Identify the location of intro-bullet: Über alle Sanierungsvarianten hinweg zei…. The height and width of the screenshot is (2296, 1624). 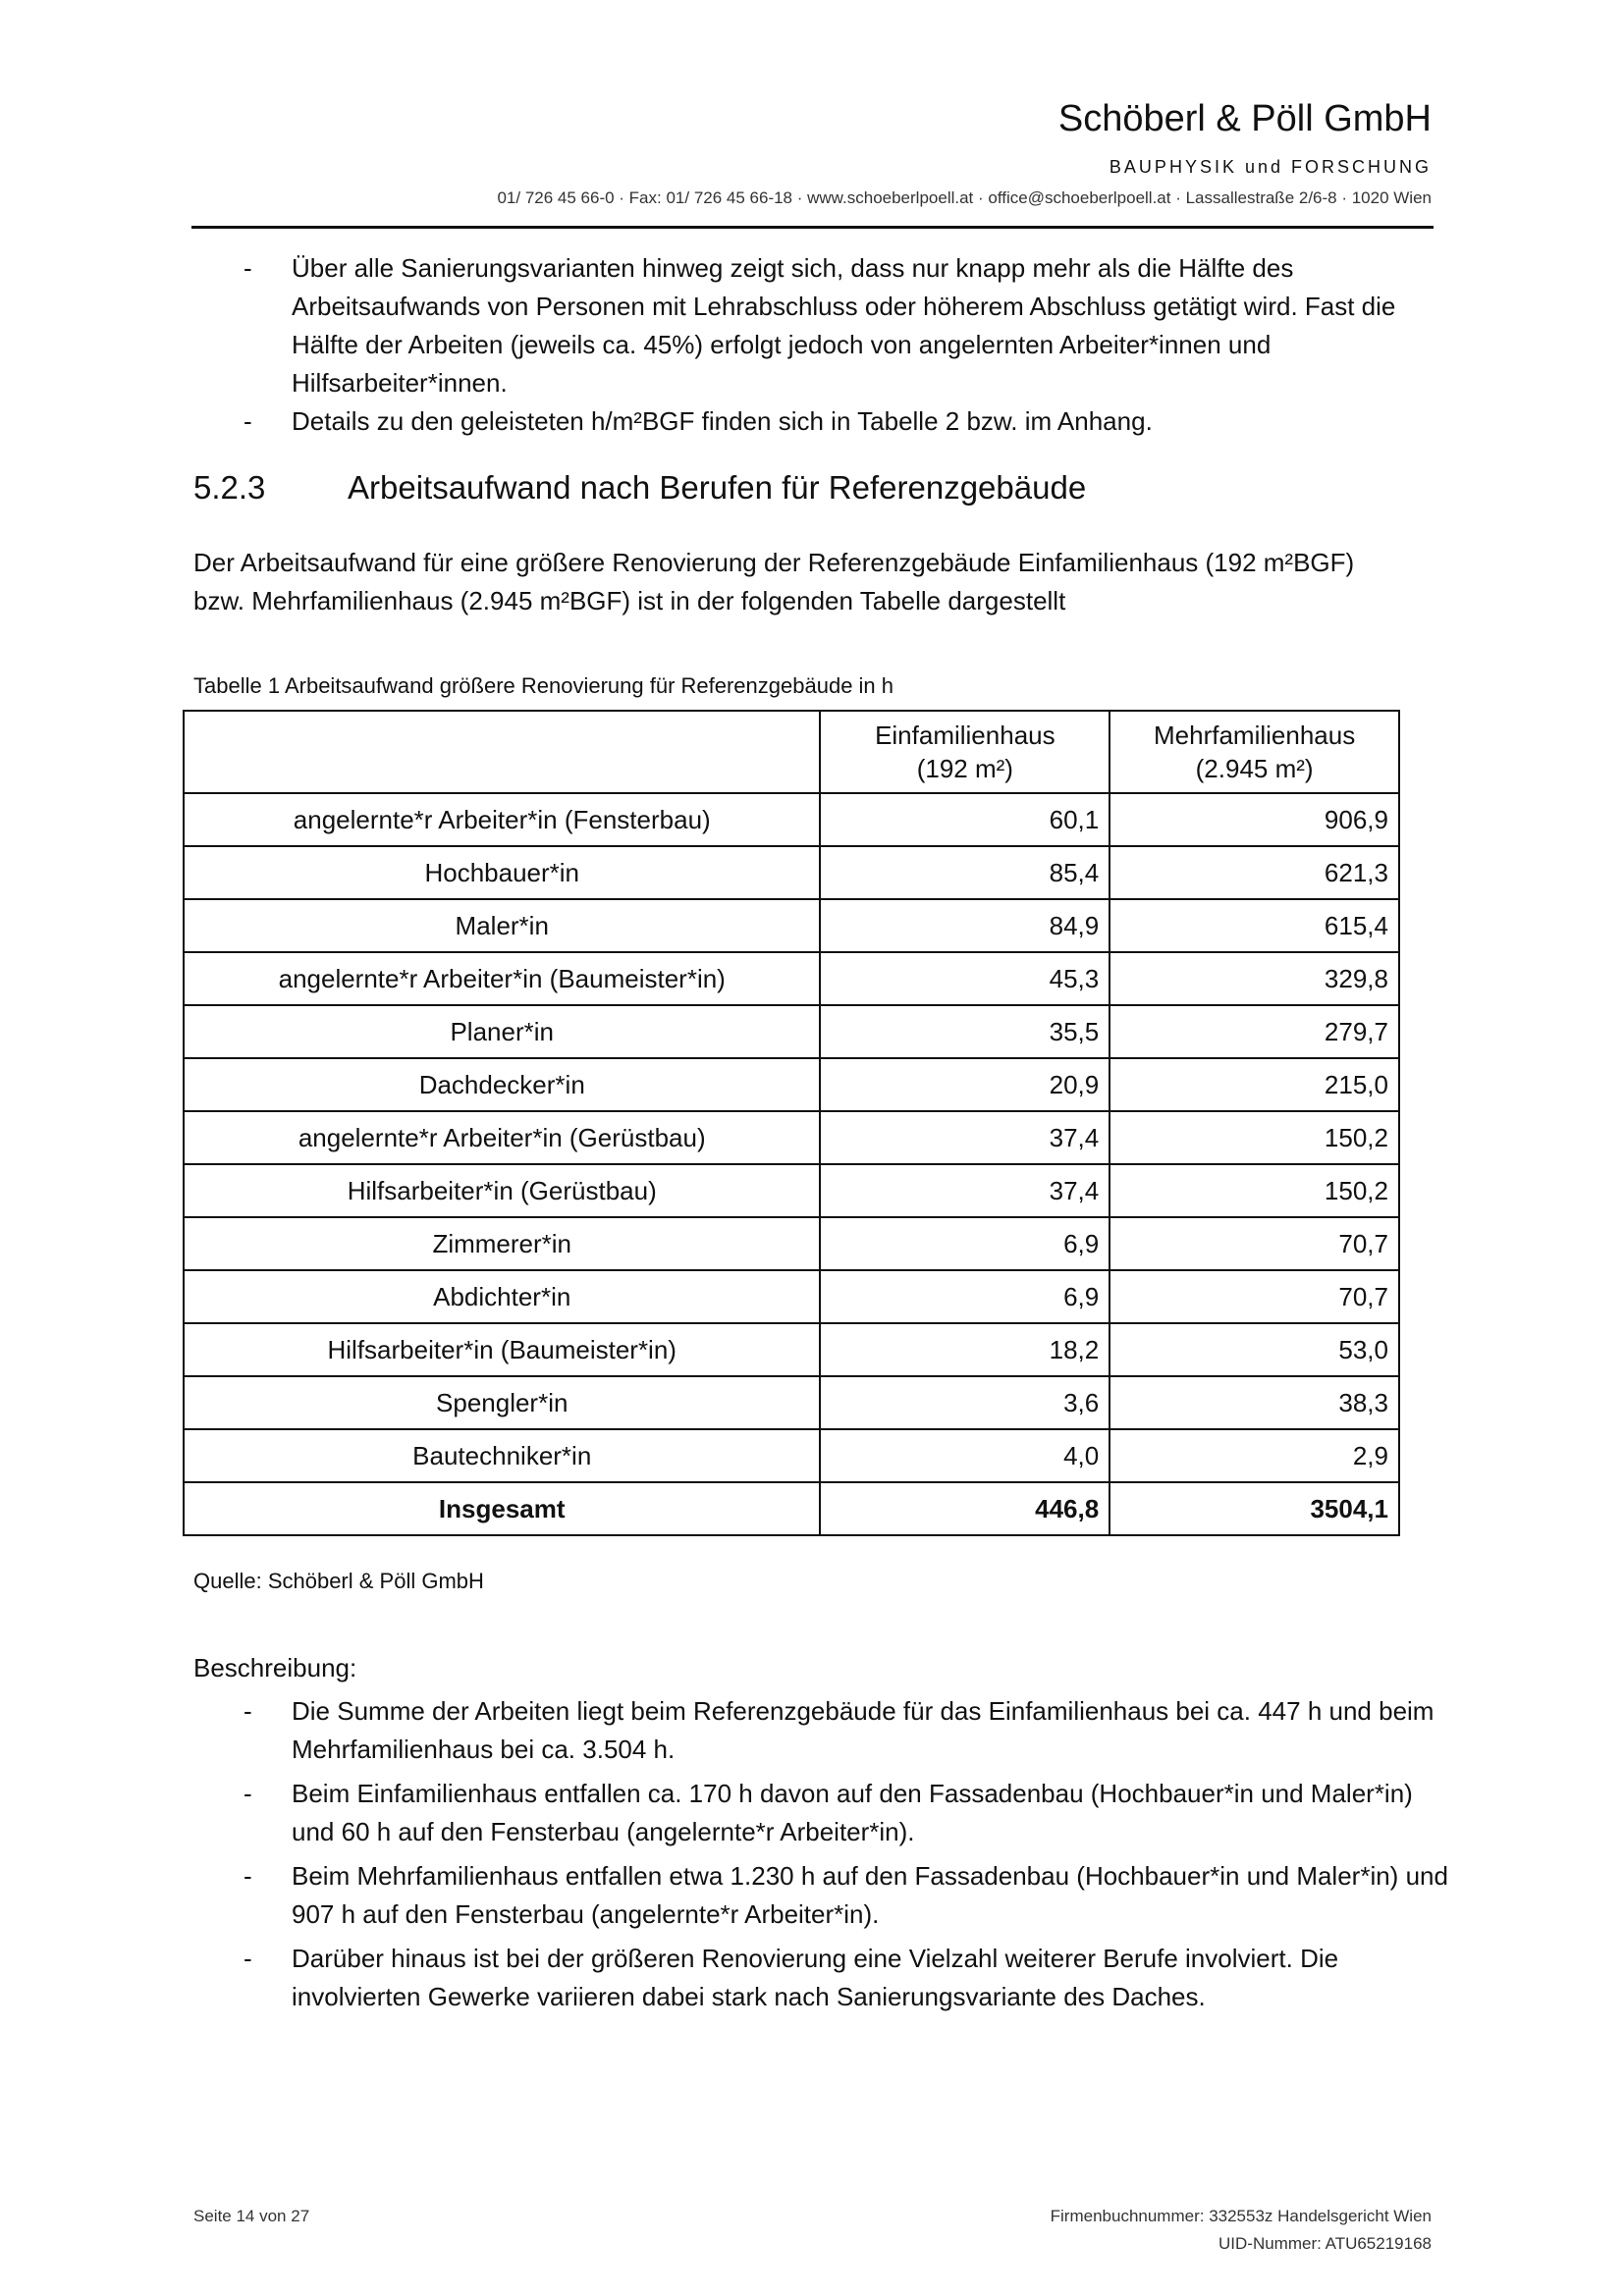
(844, 325).